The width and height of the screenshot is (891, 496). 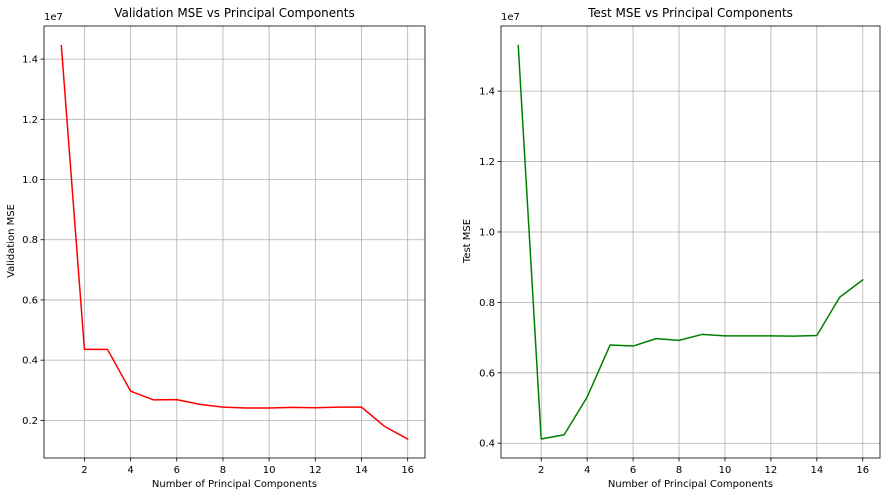 I want to click on validation-y-tick-label: 0.4, so click(x=30, y=361).